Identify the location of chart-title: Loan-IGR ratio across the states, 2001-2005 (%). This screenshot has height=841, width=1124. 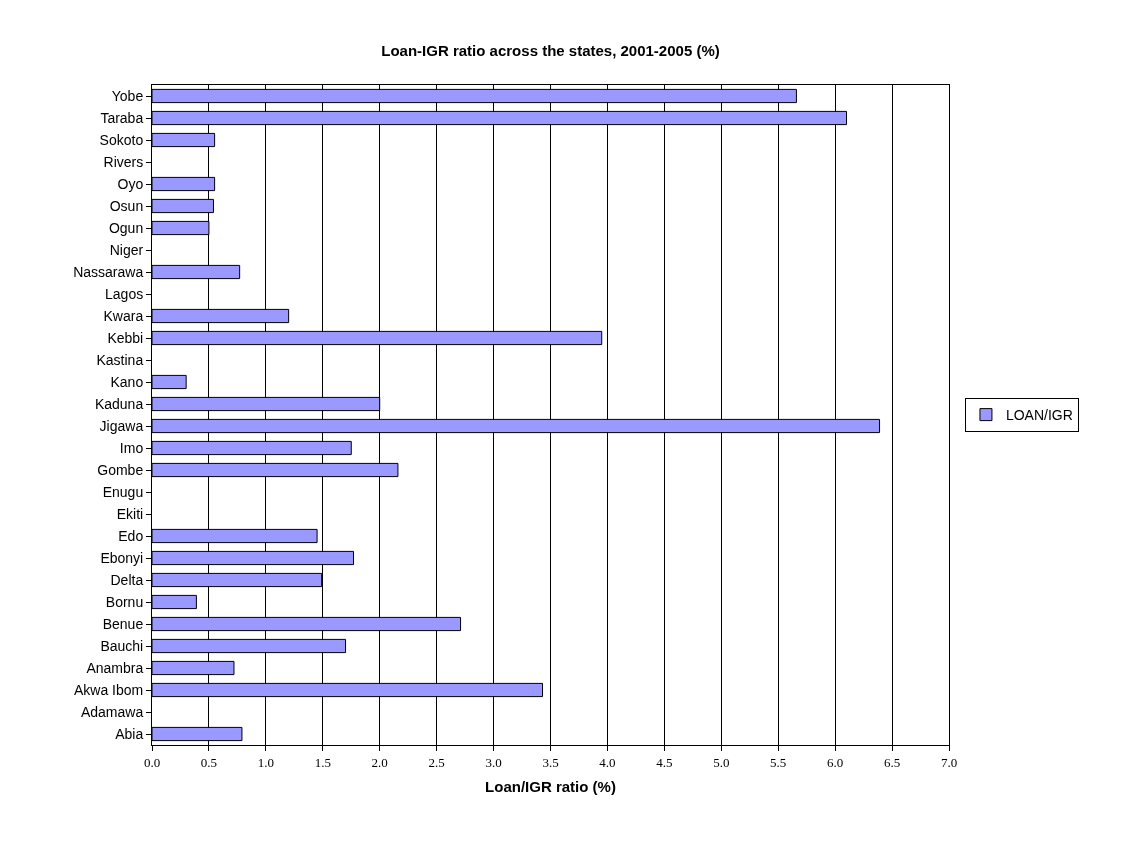
(550, 50).